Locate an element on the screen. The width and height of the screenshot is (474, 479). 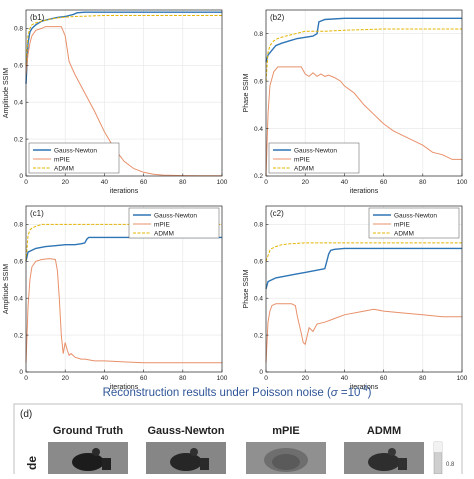
caption-sigma: σ is located at coordinates (335, 393).